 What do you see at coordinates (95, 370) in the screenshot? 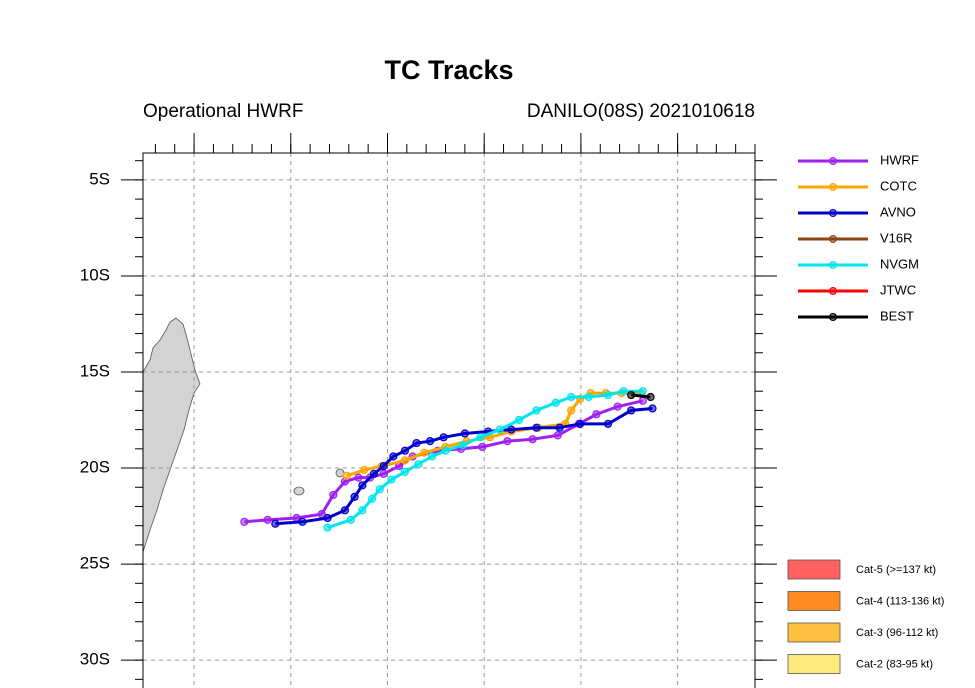
I see `y-tick-label: 15S` at bounding box center [95, 370].